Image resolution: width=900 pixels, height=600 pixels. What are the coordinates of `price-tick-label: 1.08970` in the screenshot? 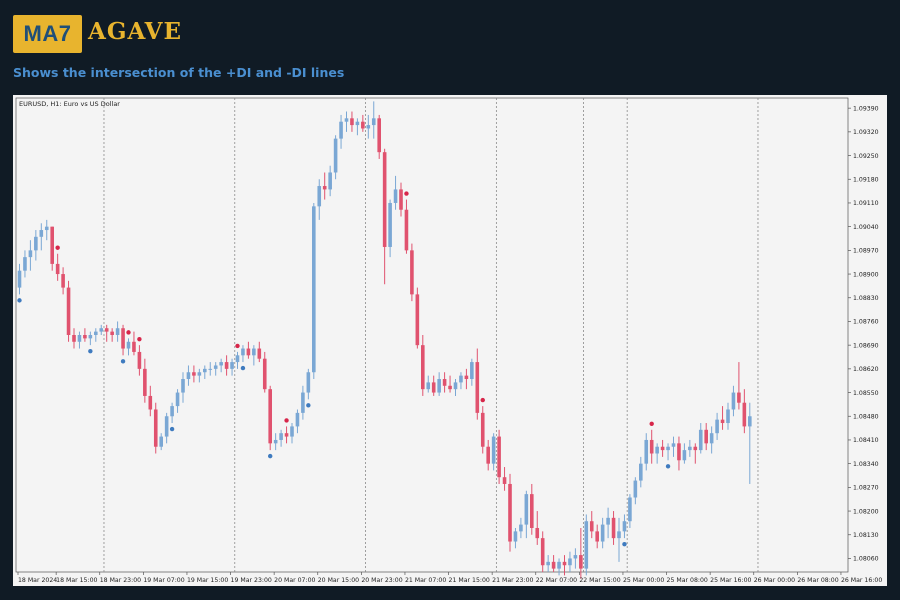 It's located at (866, 251).